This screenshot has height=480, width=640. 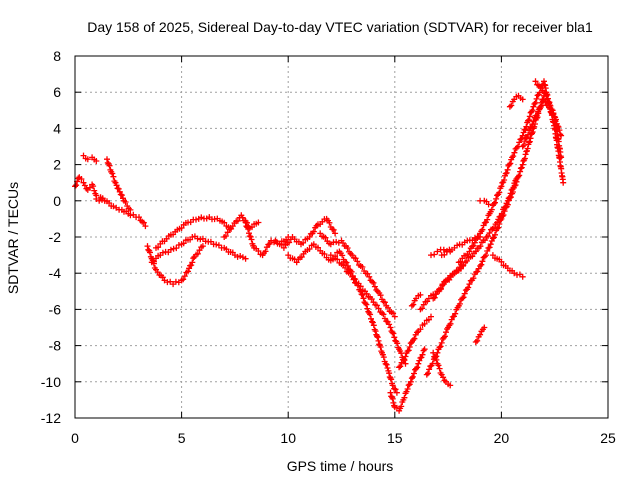 I want to click on series-arc24, so click(x=511, y=172).